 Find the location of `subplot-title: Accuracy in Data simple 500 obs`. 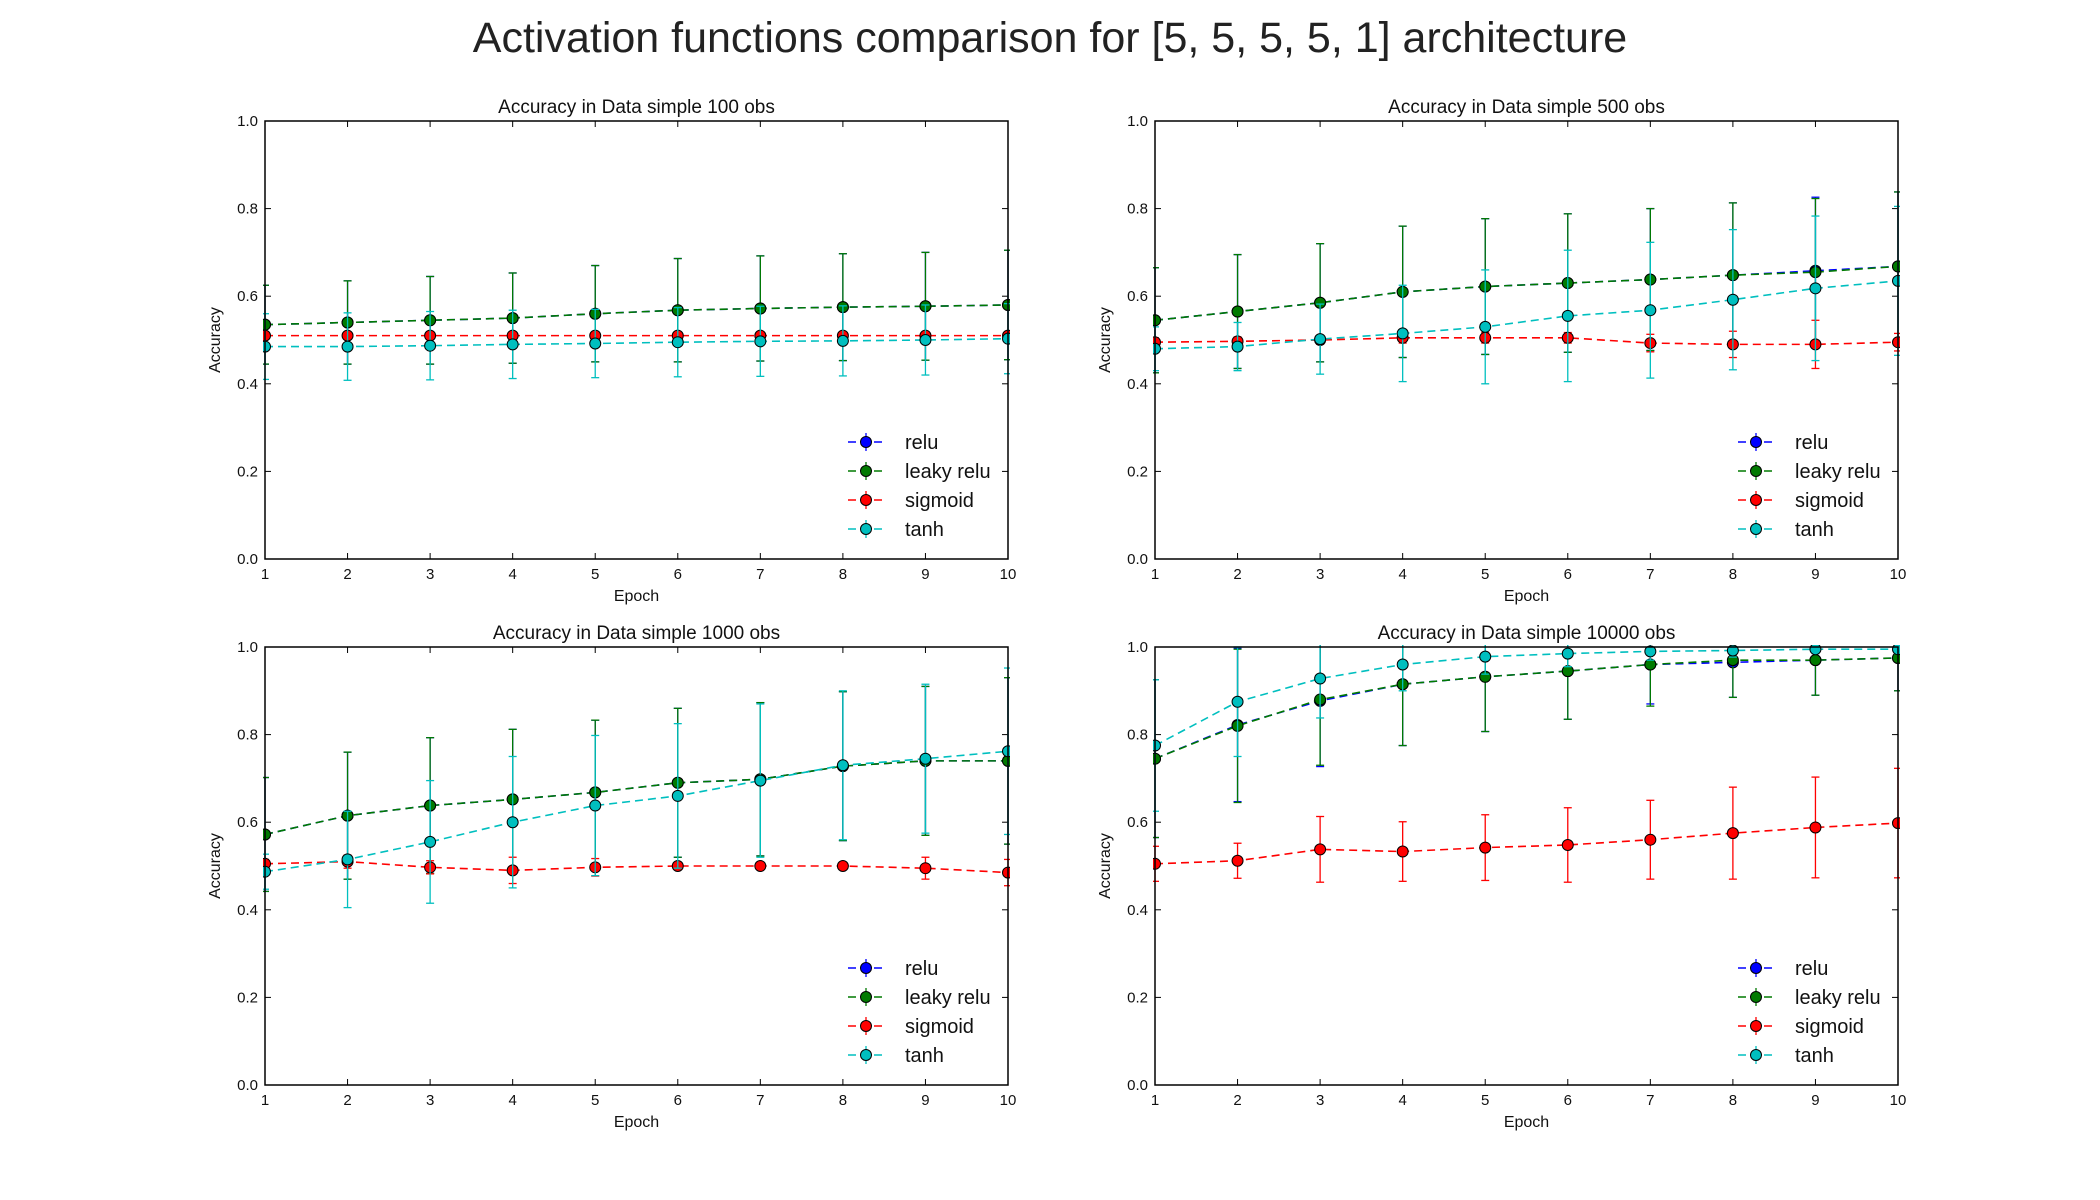

subplot-title: Accuracy in Data simple 500 obs is located at coordinates (1526, 107).